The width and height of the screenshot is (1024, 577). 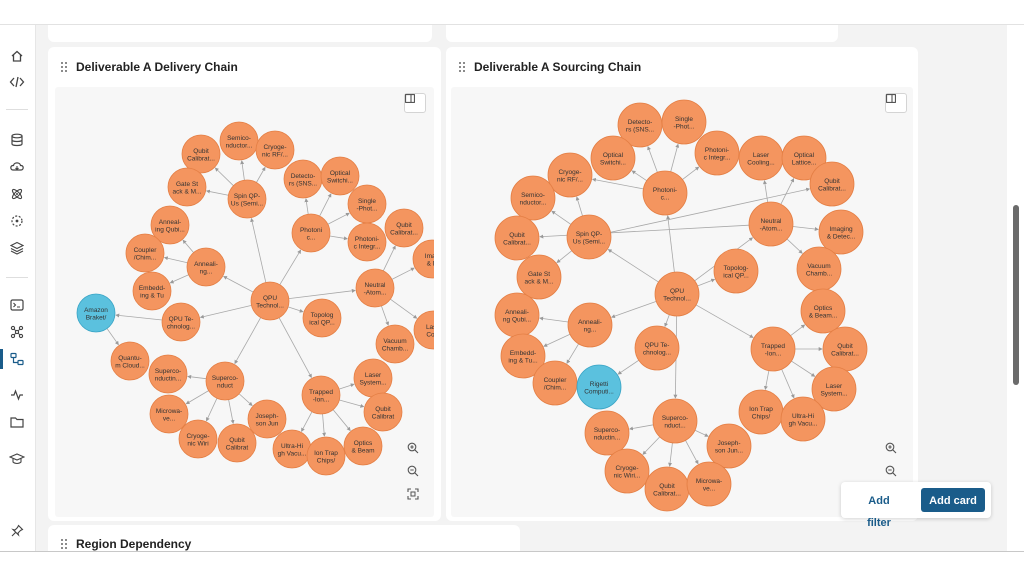 I want to click on add-filter-button: Add filter, so click(x=879, y=509).